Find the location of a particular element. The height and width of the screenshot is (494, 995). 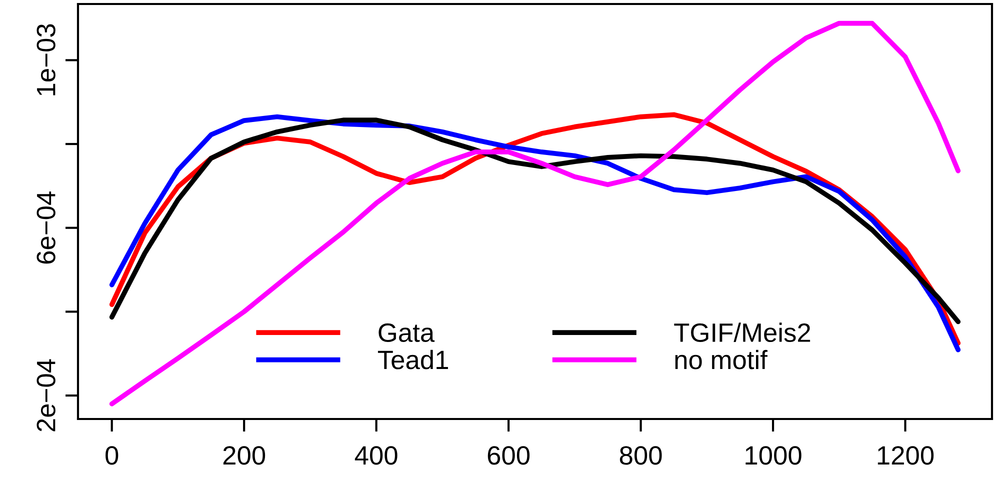

x-tick-label: 1000 is located at coordinates (774, 455).